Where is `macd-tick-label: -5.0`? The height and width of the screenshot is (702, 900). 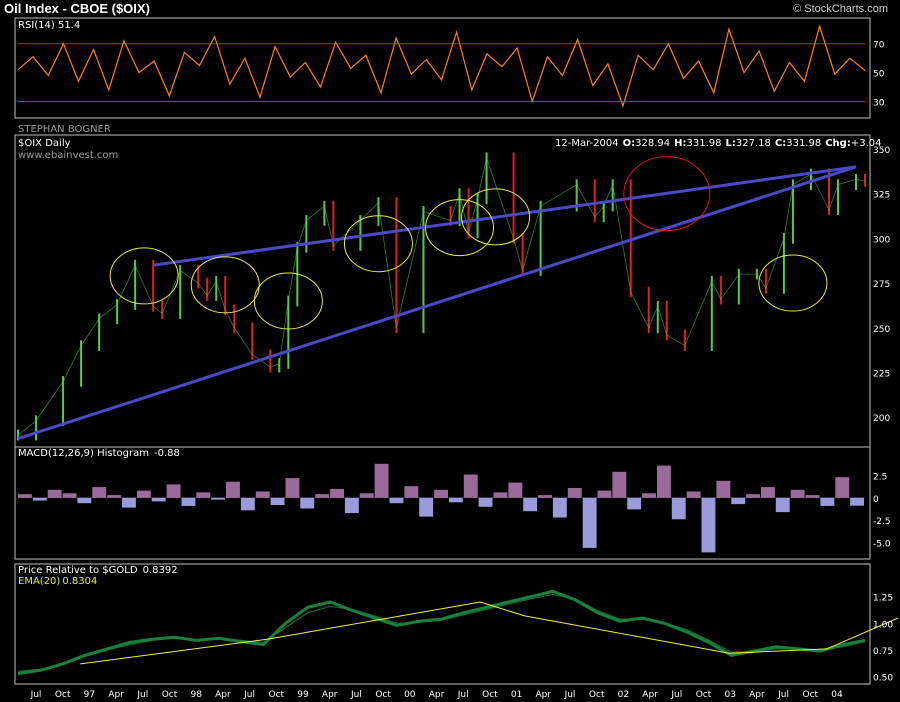 macd-tick-label: -5.0 is located at coordinates (882, 545).